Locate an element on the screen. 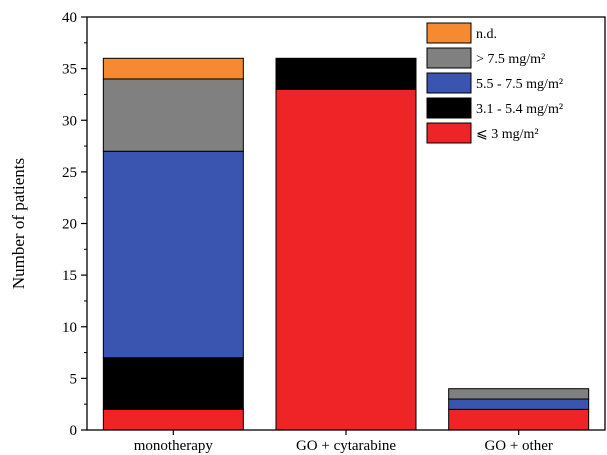  y-tick-label: 20 is located at coordinates (69, 225).